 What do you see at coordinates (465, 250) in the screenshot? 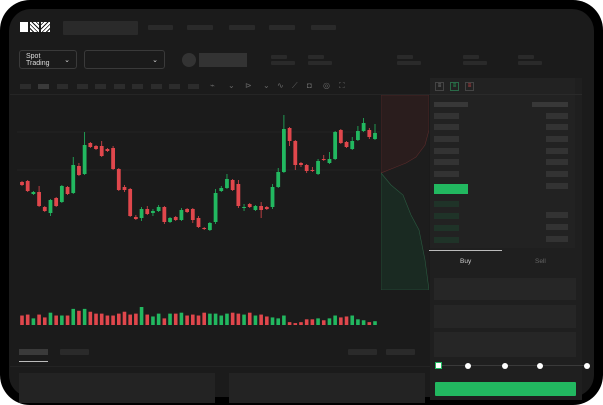
I see `buy-tab-underline` at bounding box center [465, 250].